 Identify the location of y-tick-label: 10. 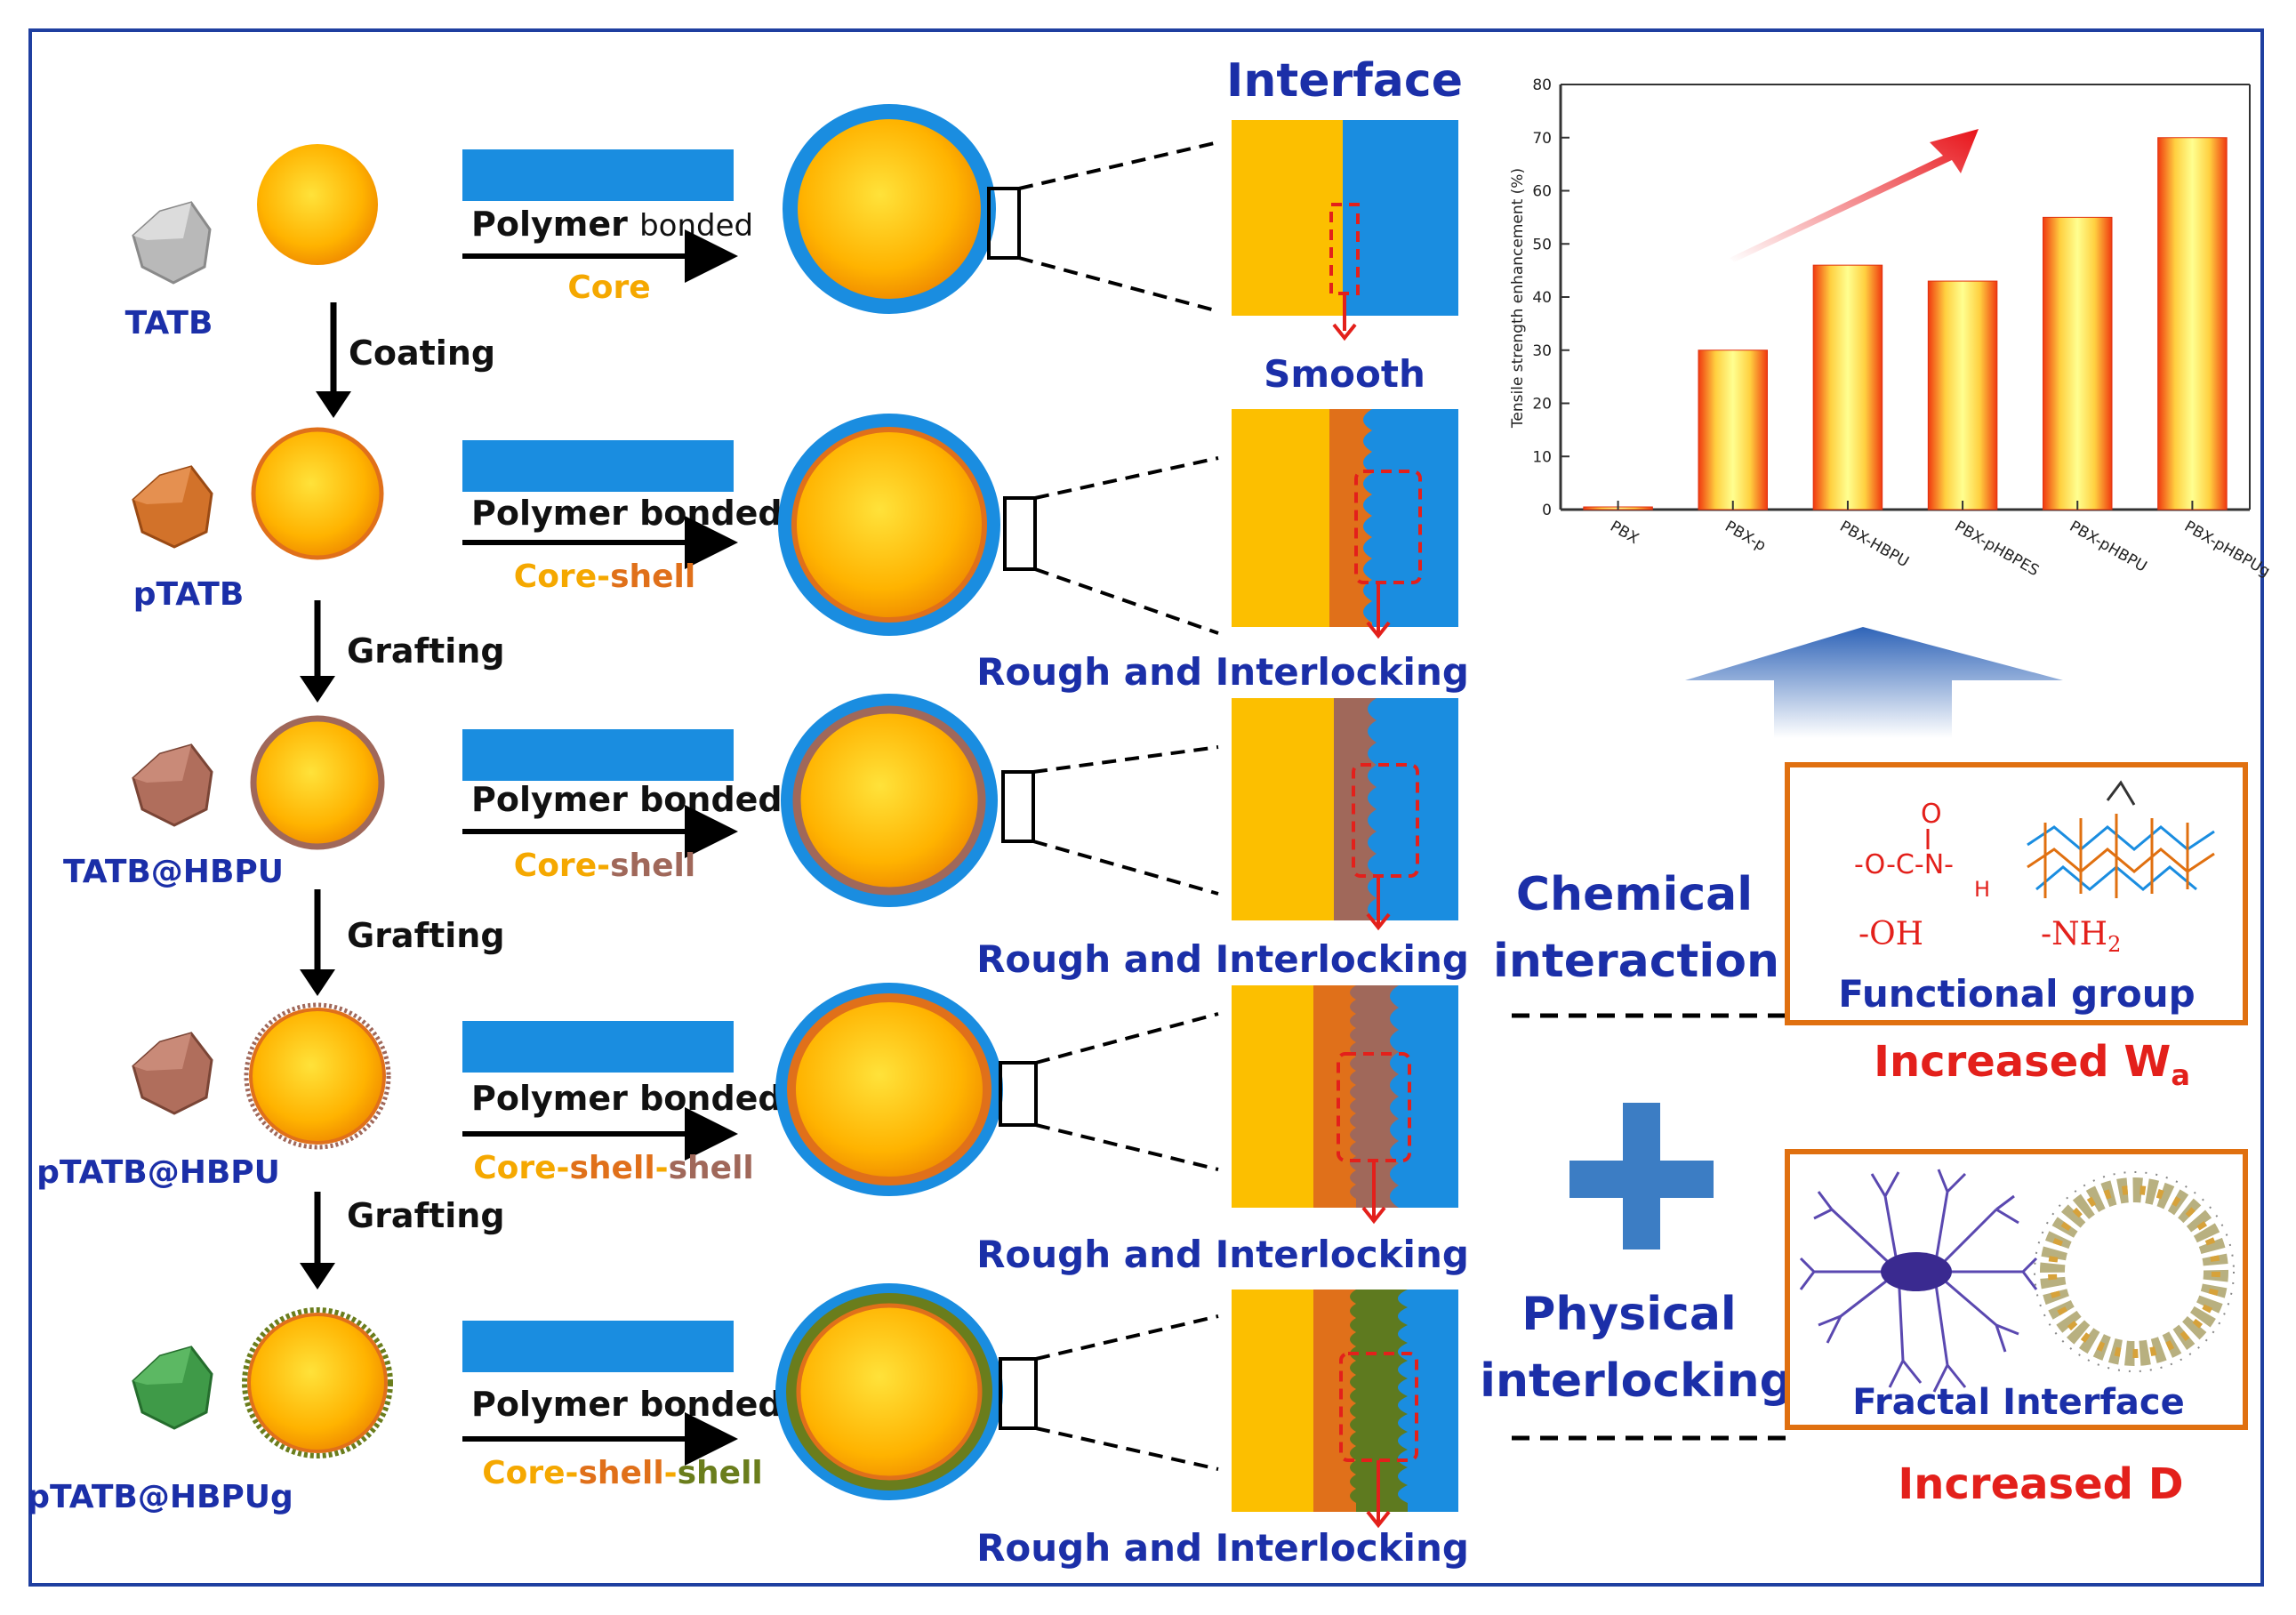
(1542, 457).